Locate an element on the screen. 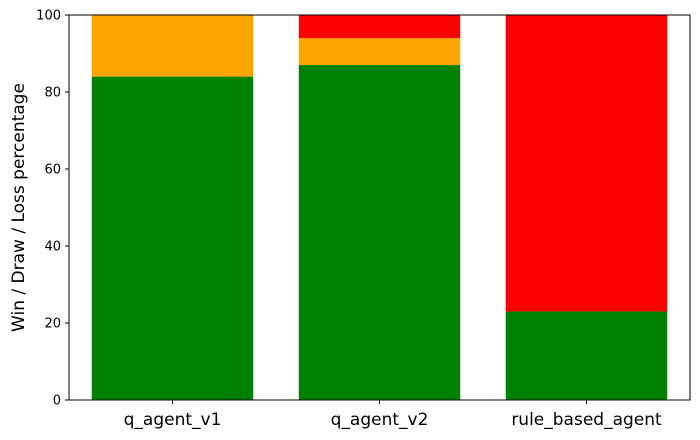 The width and height of the screenshot is (700, 440). x-tick-label-q_agent_v2: q_agent_v2 is located at coordinates (380, 420).